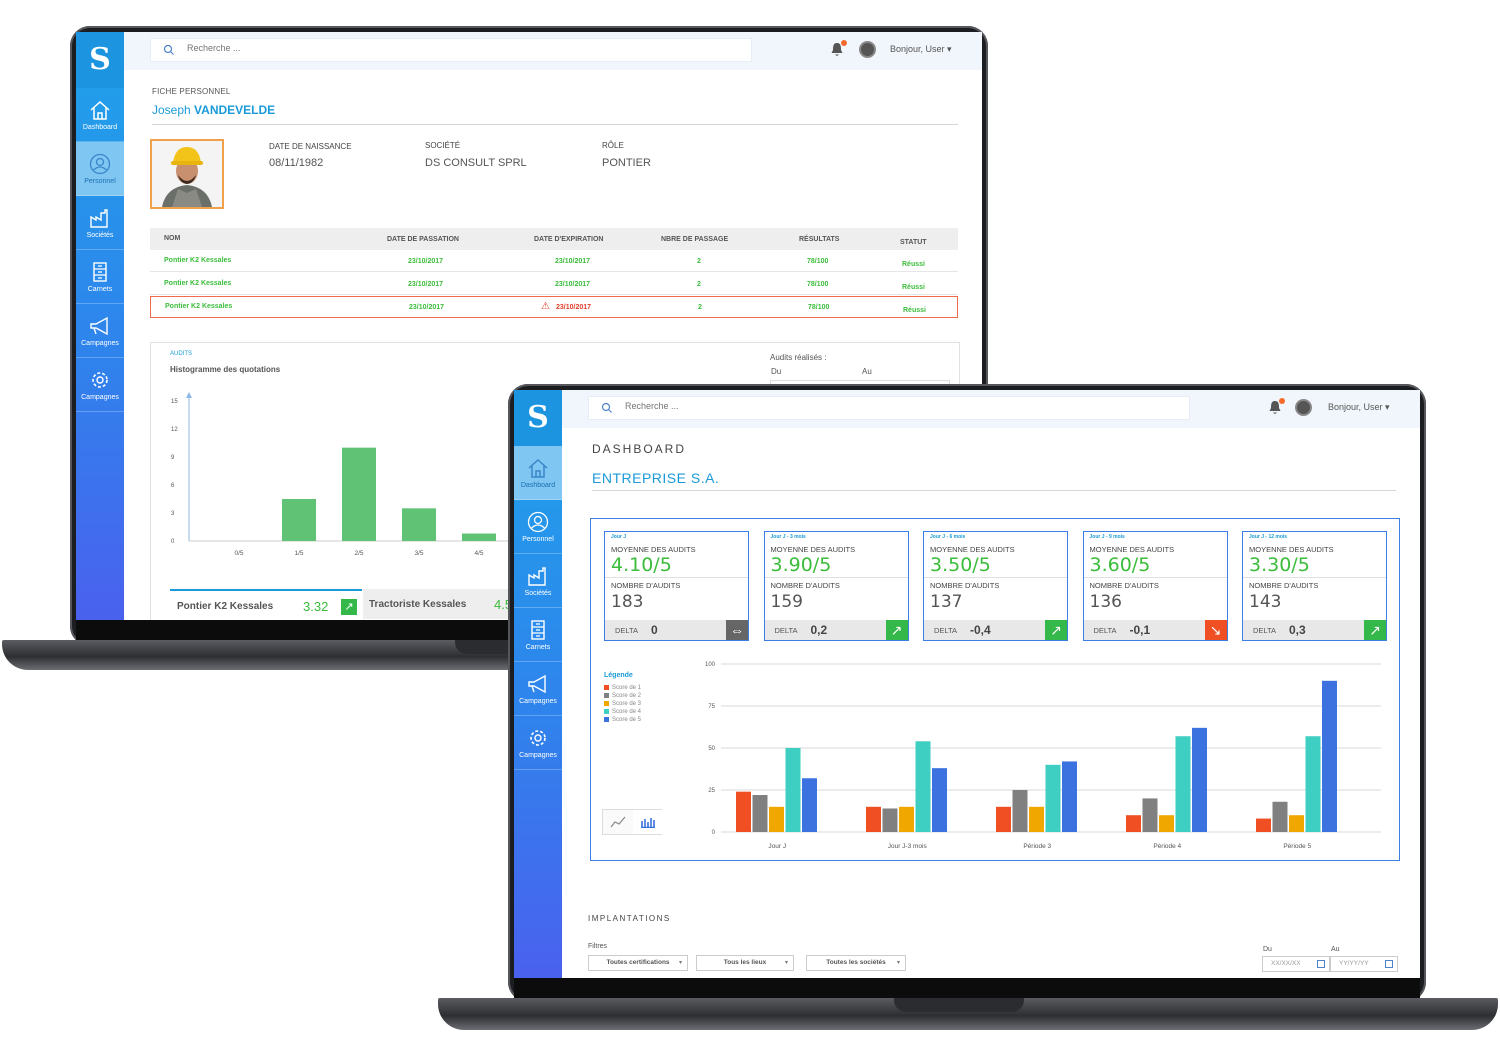  What do you see at coordinates (423, 239) in the screenshot?
I see `col-passation: DATE DE PASSATION` at bounding box center [423, 239].